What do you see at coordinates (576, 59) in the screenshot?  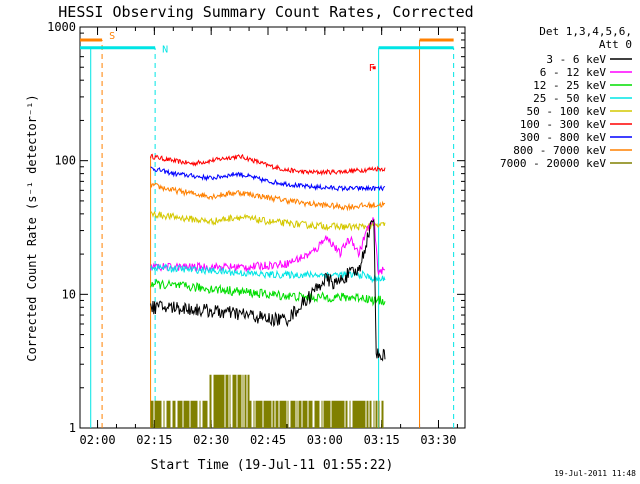 I see `legend-label: 3 - 6 keV` at bounding box center [576, 59].